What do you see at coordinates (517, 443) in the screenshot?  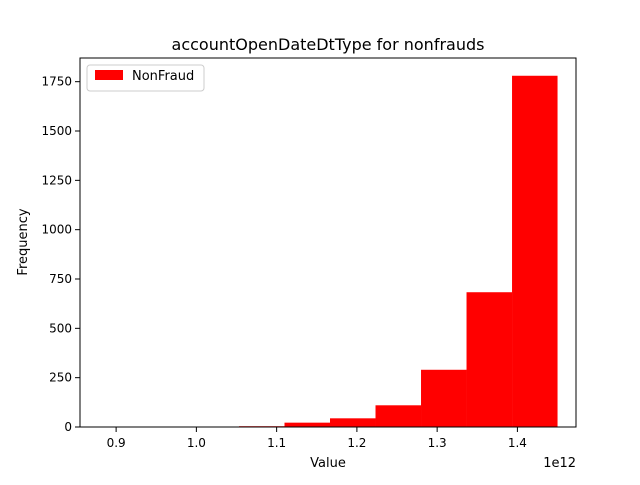 I see `x-tick-label: 1.4` at bounding box center [517, 443].